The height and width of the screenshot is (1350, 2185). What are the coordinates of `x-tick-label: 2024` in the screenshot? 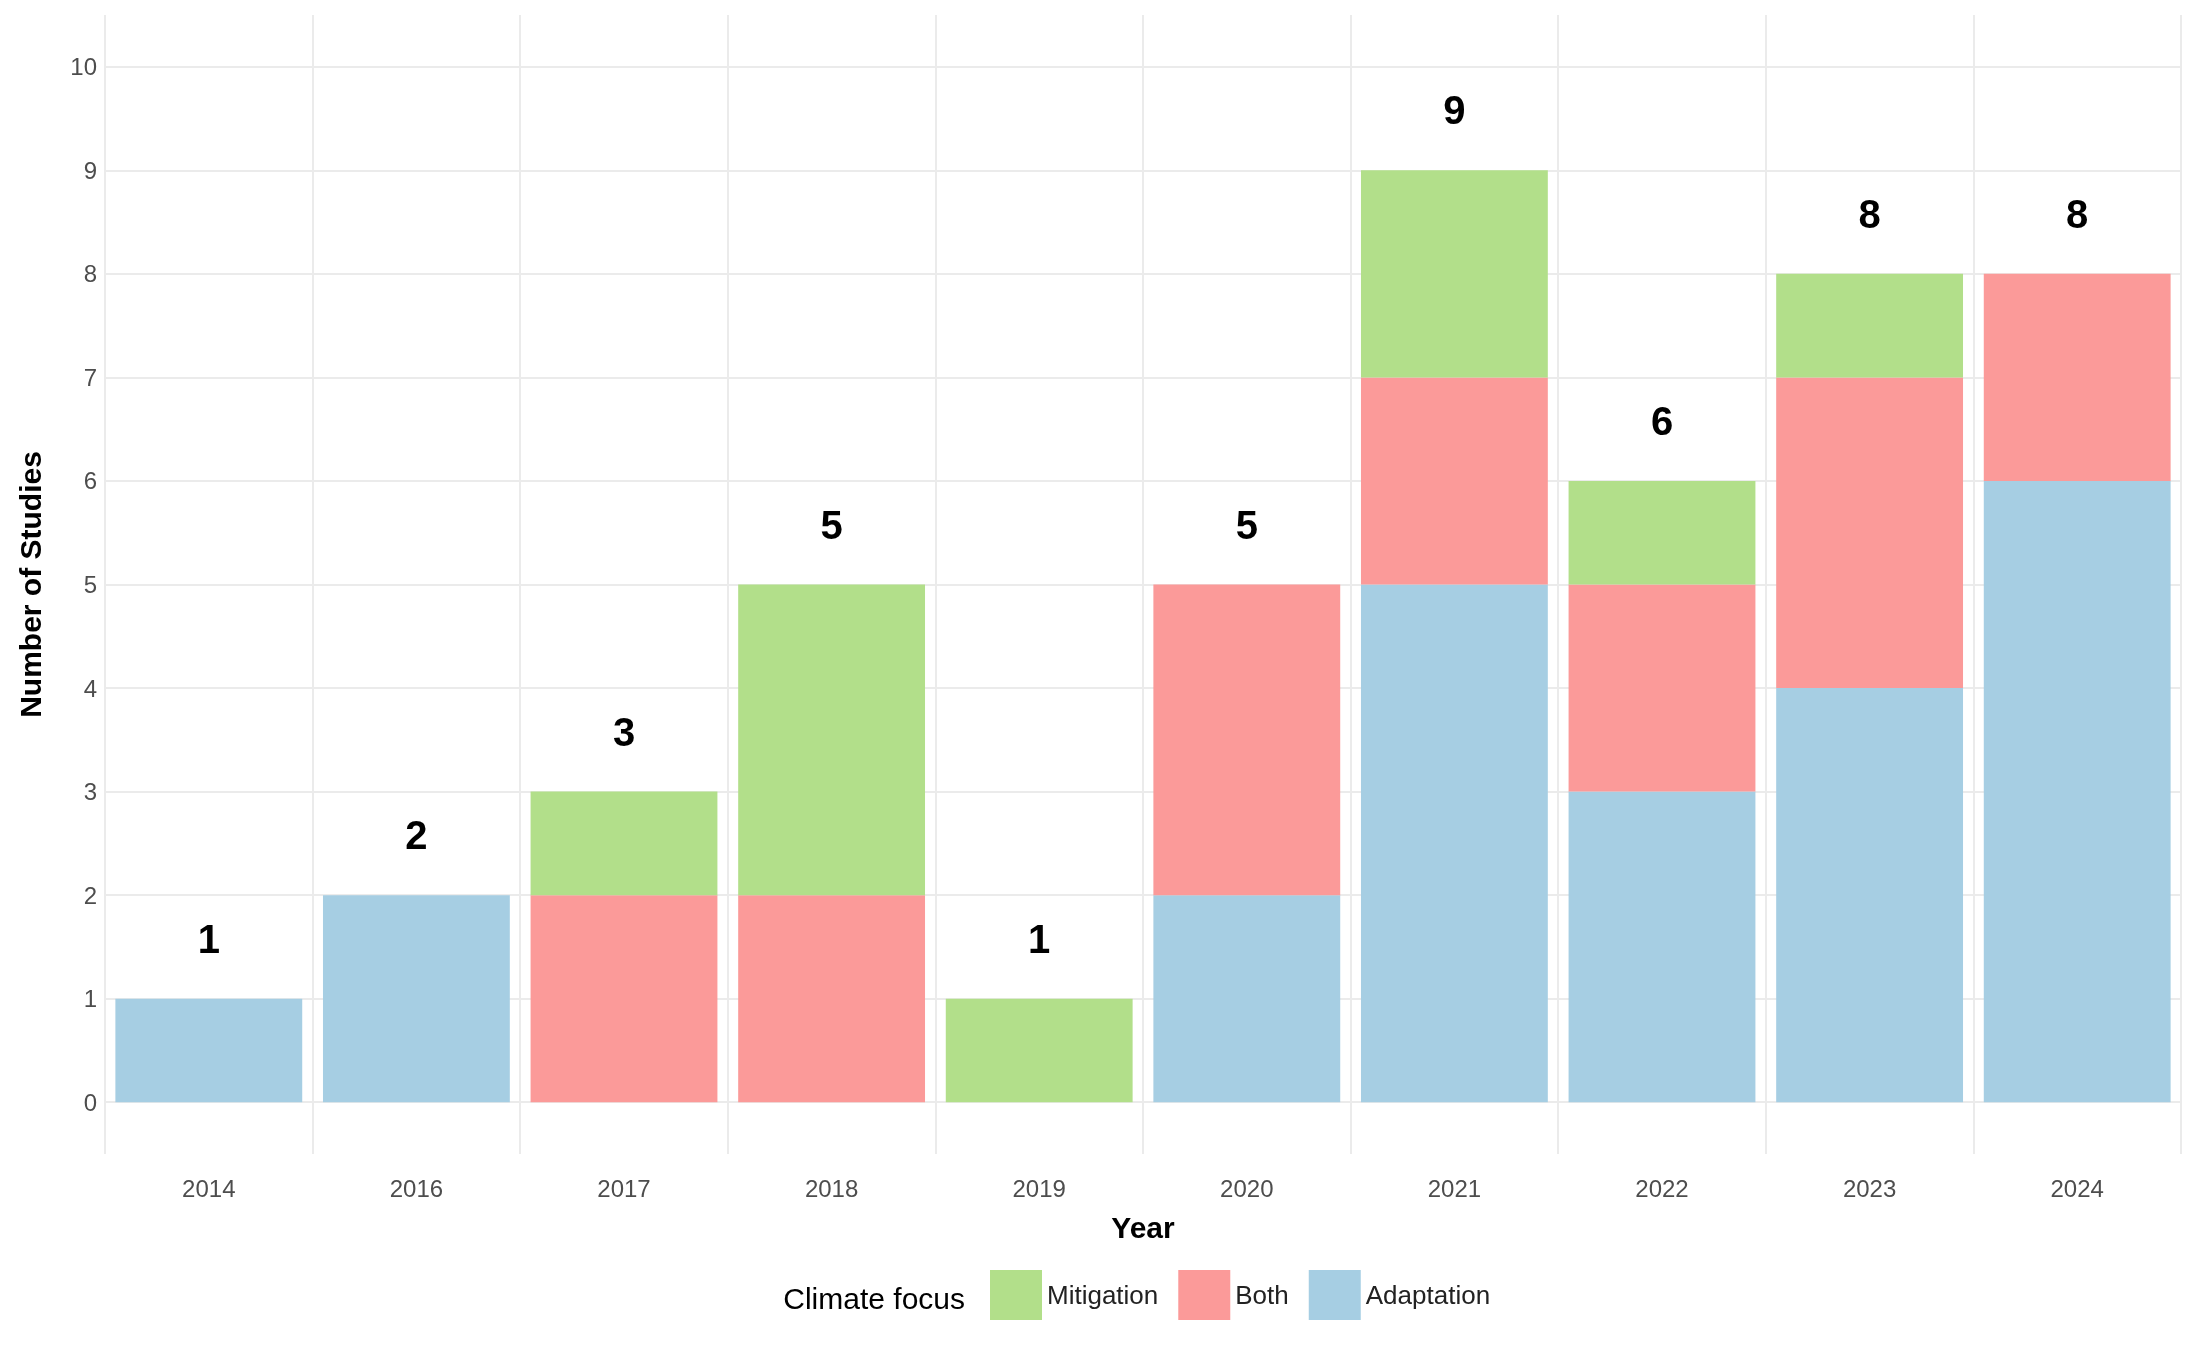 It's located at (2077, 1188).